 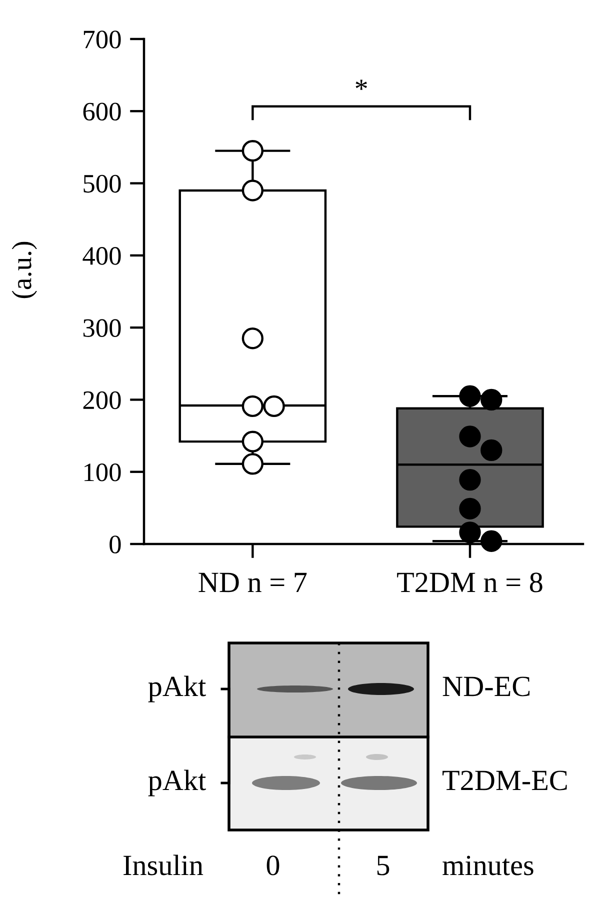 I want to click on text: 5, so click(x=383, y=866).